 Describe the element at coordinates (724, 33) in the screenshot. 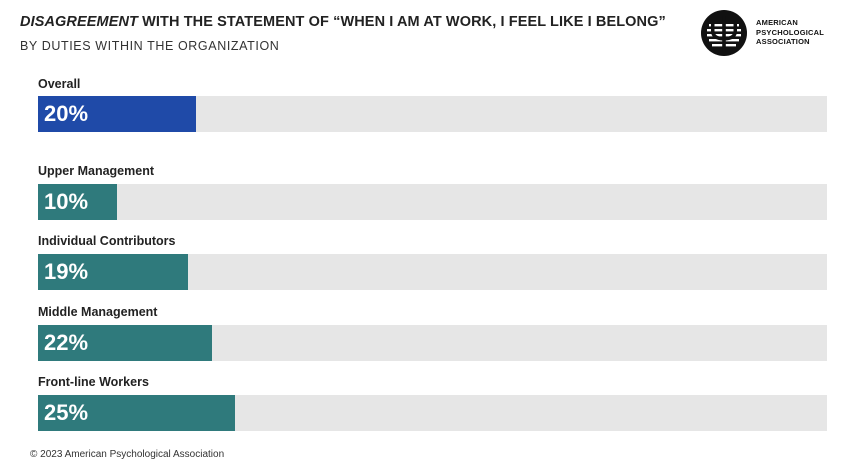

I see `psi-icon` at that location.